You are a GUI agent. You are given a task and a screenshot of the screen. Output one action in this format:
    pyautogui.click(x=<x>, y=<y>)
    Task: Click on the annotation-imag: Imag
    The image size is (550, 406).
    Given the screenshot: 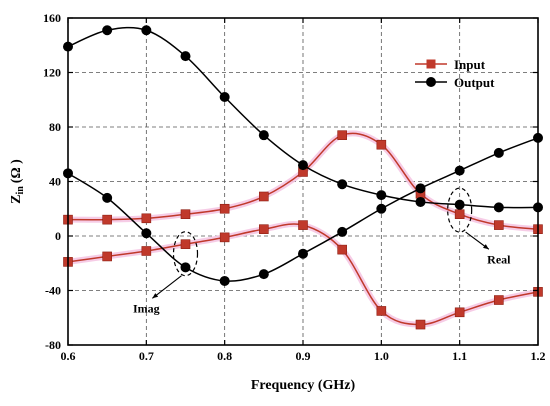 What is the action you would take?
    pyautogui.click(x=166, y=273)
    